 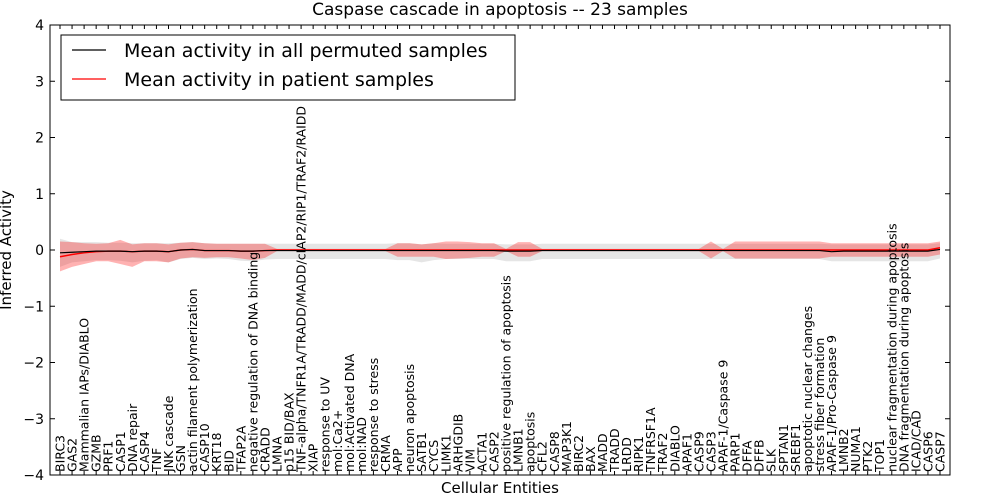 I want to click on x-category-label: NUMA1, so click(x=855, y=449).